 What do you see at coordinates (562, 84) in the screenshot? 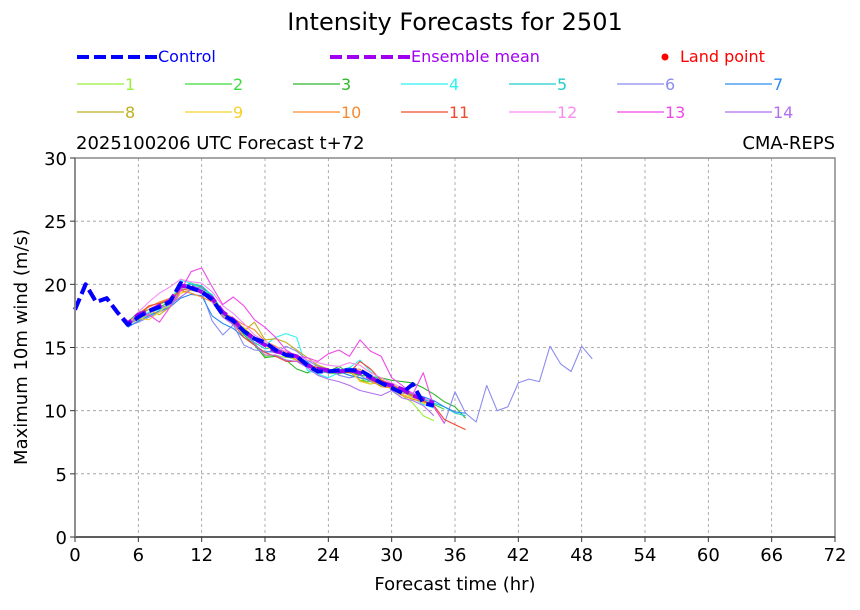
I see `legend-member-5-label: 5` at bounding box center [562, 84].